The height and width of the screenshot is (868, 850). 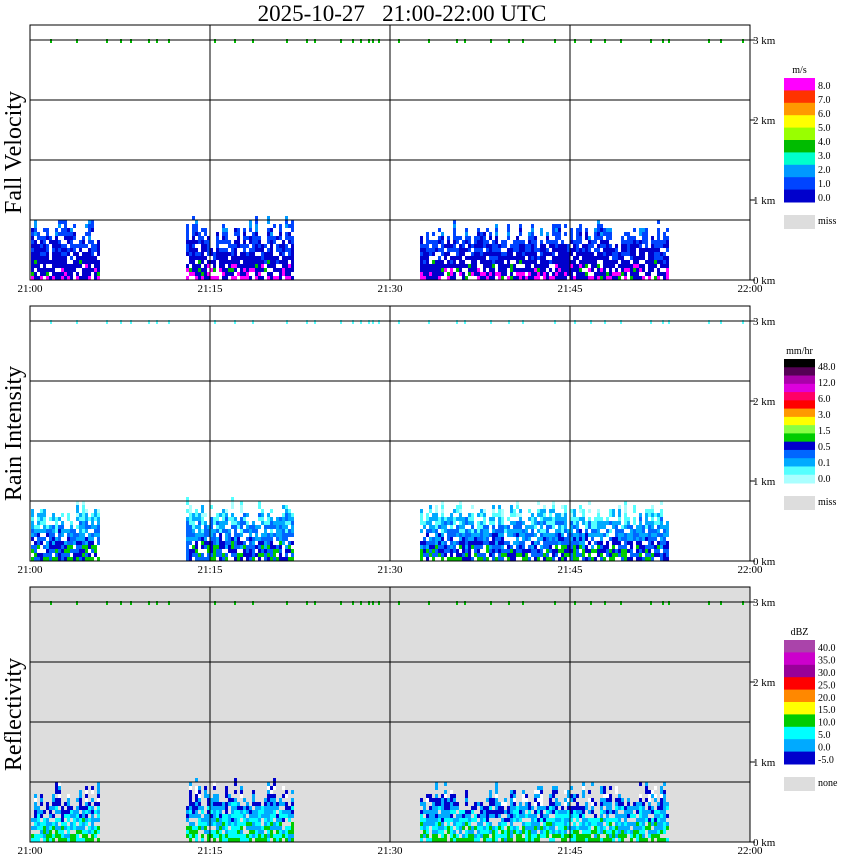 I want to click on legend-label: 5.0, so click(x=824, y=128).